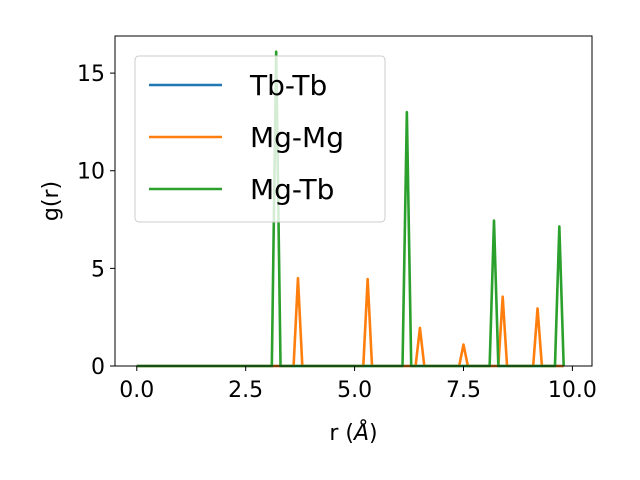 The image size is (640, 480). I want to click on y-tick-label: 5, so click(98, 269).